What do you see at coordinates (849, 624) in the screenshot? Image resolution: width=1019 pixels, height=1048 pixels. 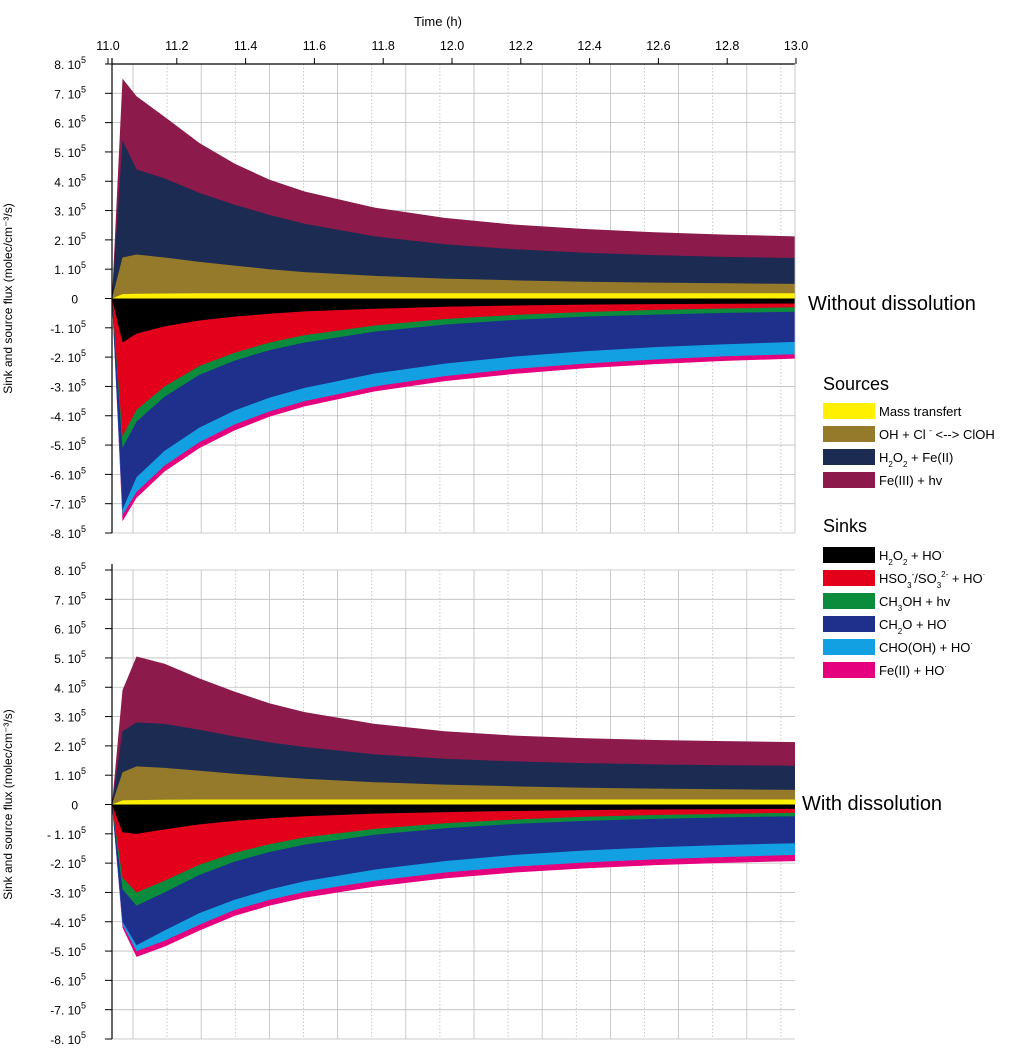 I see `legend-swatch-ch2o-ho` at bounding box center [849, 624].